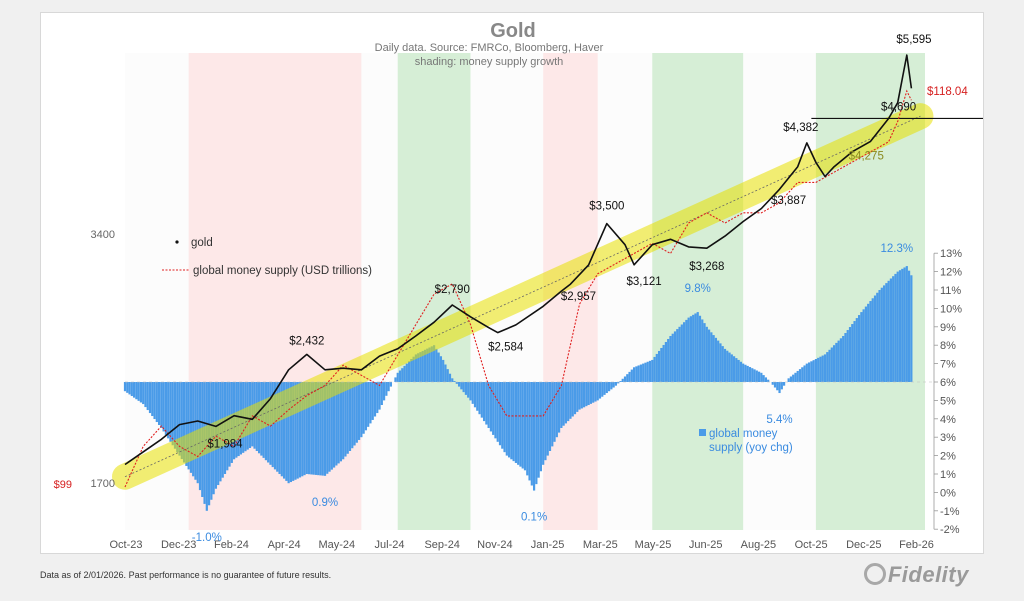 This screenshot has width=1024, height=601. I want to click on right-tick-label-0: -2%, so click(950, 530).